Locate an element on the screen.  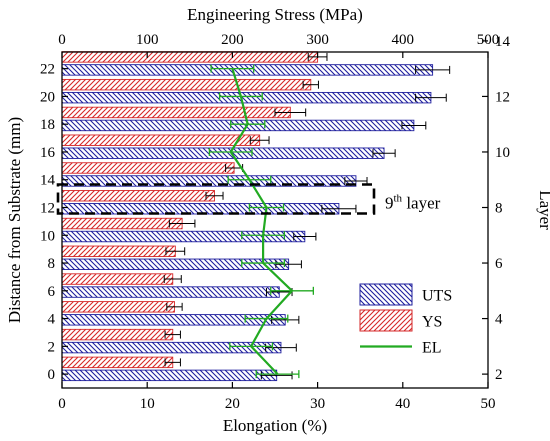
y-right-axis-title: Layer is located at coordinates (543, 210).